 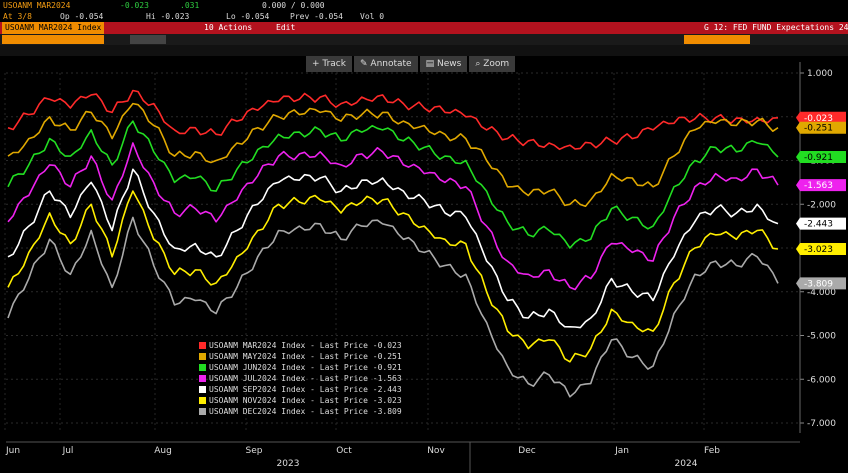 What do you see at coordinates (424, 5) in the screenshot?
I see `quote-line: USOANM MAR2024 -0.023 .031 0.000 / 0.000` at bounding box center [424, 5].